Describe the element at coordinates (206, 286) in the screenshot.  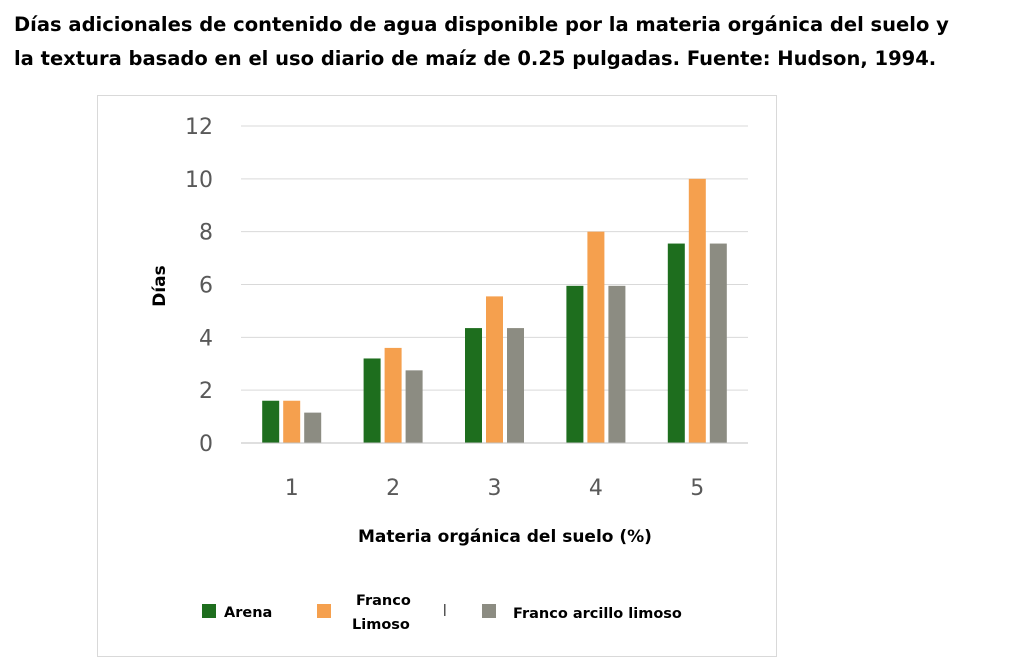
I see `y-tick-label: 6` at that location.